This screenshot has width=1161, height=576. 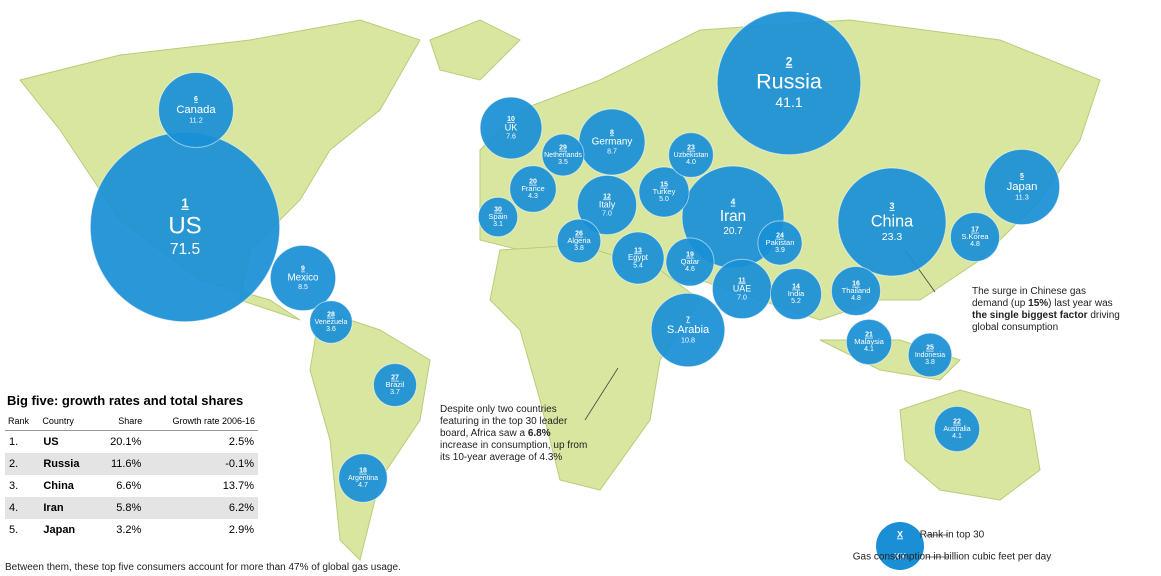 I want to click on table-cell: 3.2%, so click(x=129, y=530).